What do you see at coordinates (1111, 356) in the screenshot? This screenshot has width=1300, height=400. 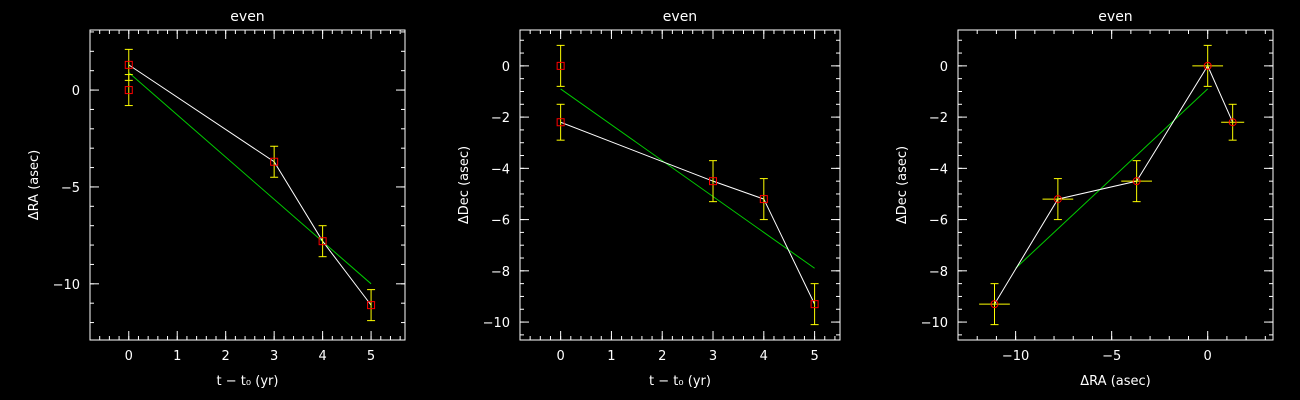 I see `x-tick-label: −5` at bounding box center [1111, 356].